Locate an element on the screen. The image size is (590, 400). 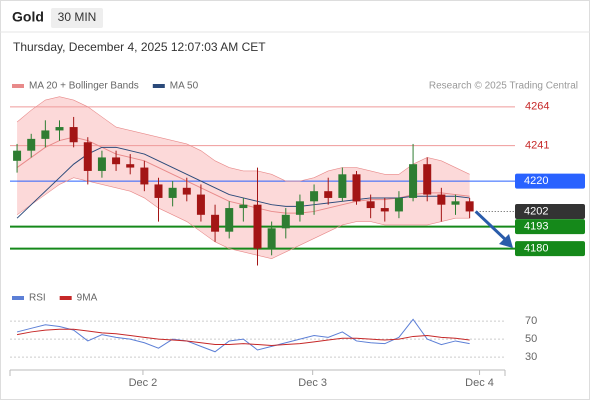
x-tick-label: Dec 2 is located at coordinates (143, 383).